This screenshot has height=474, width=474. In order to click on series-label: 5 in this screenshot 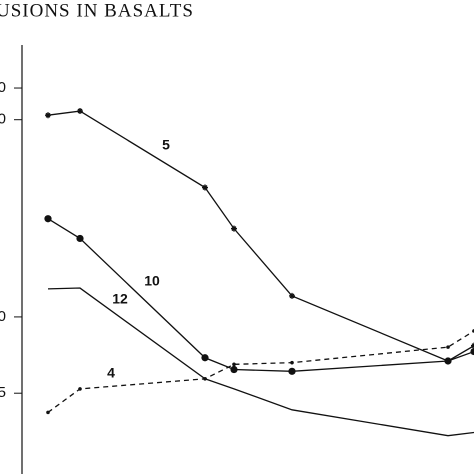, I will do `click(166, 145)`.